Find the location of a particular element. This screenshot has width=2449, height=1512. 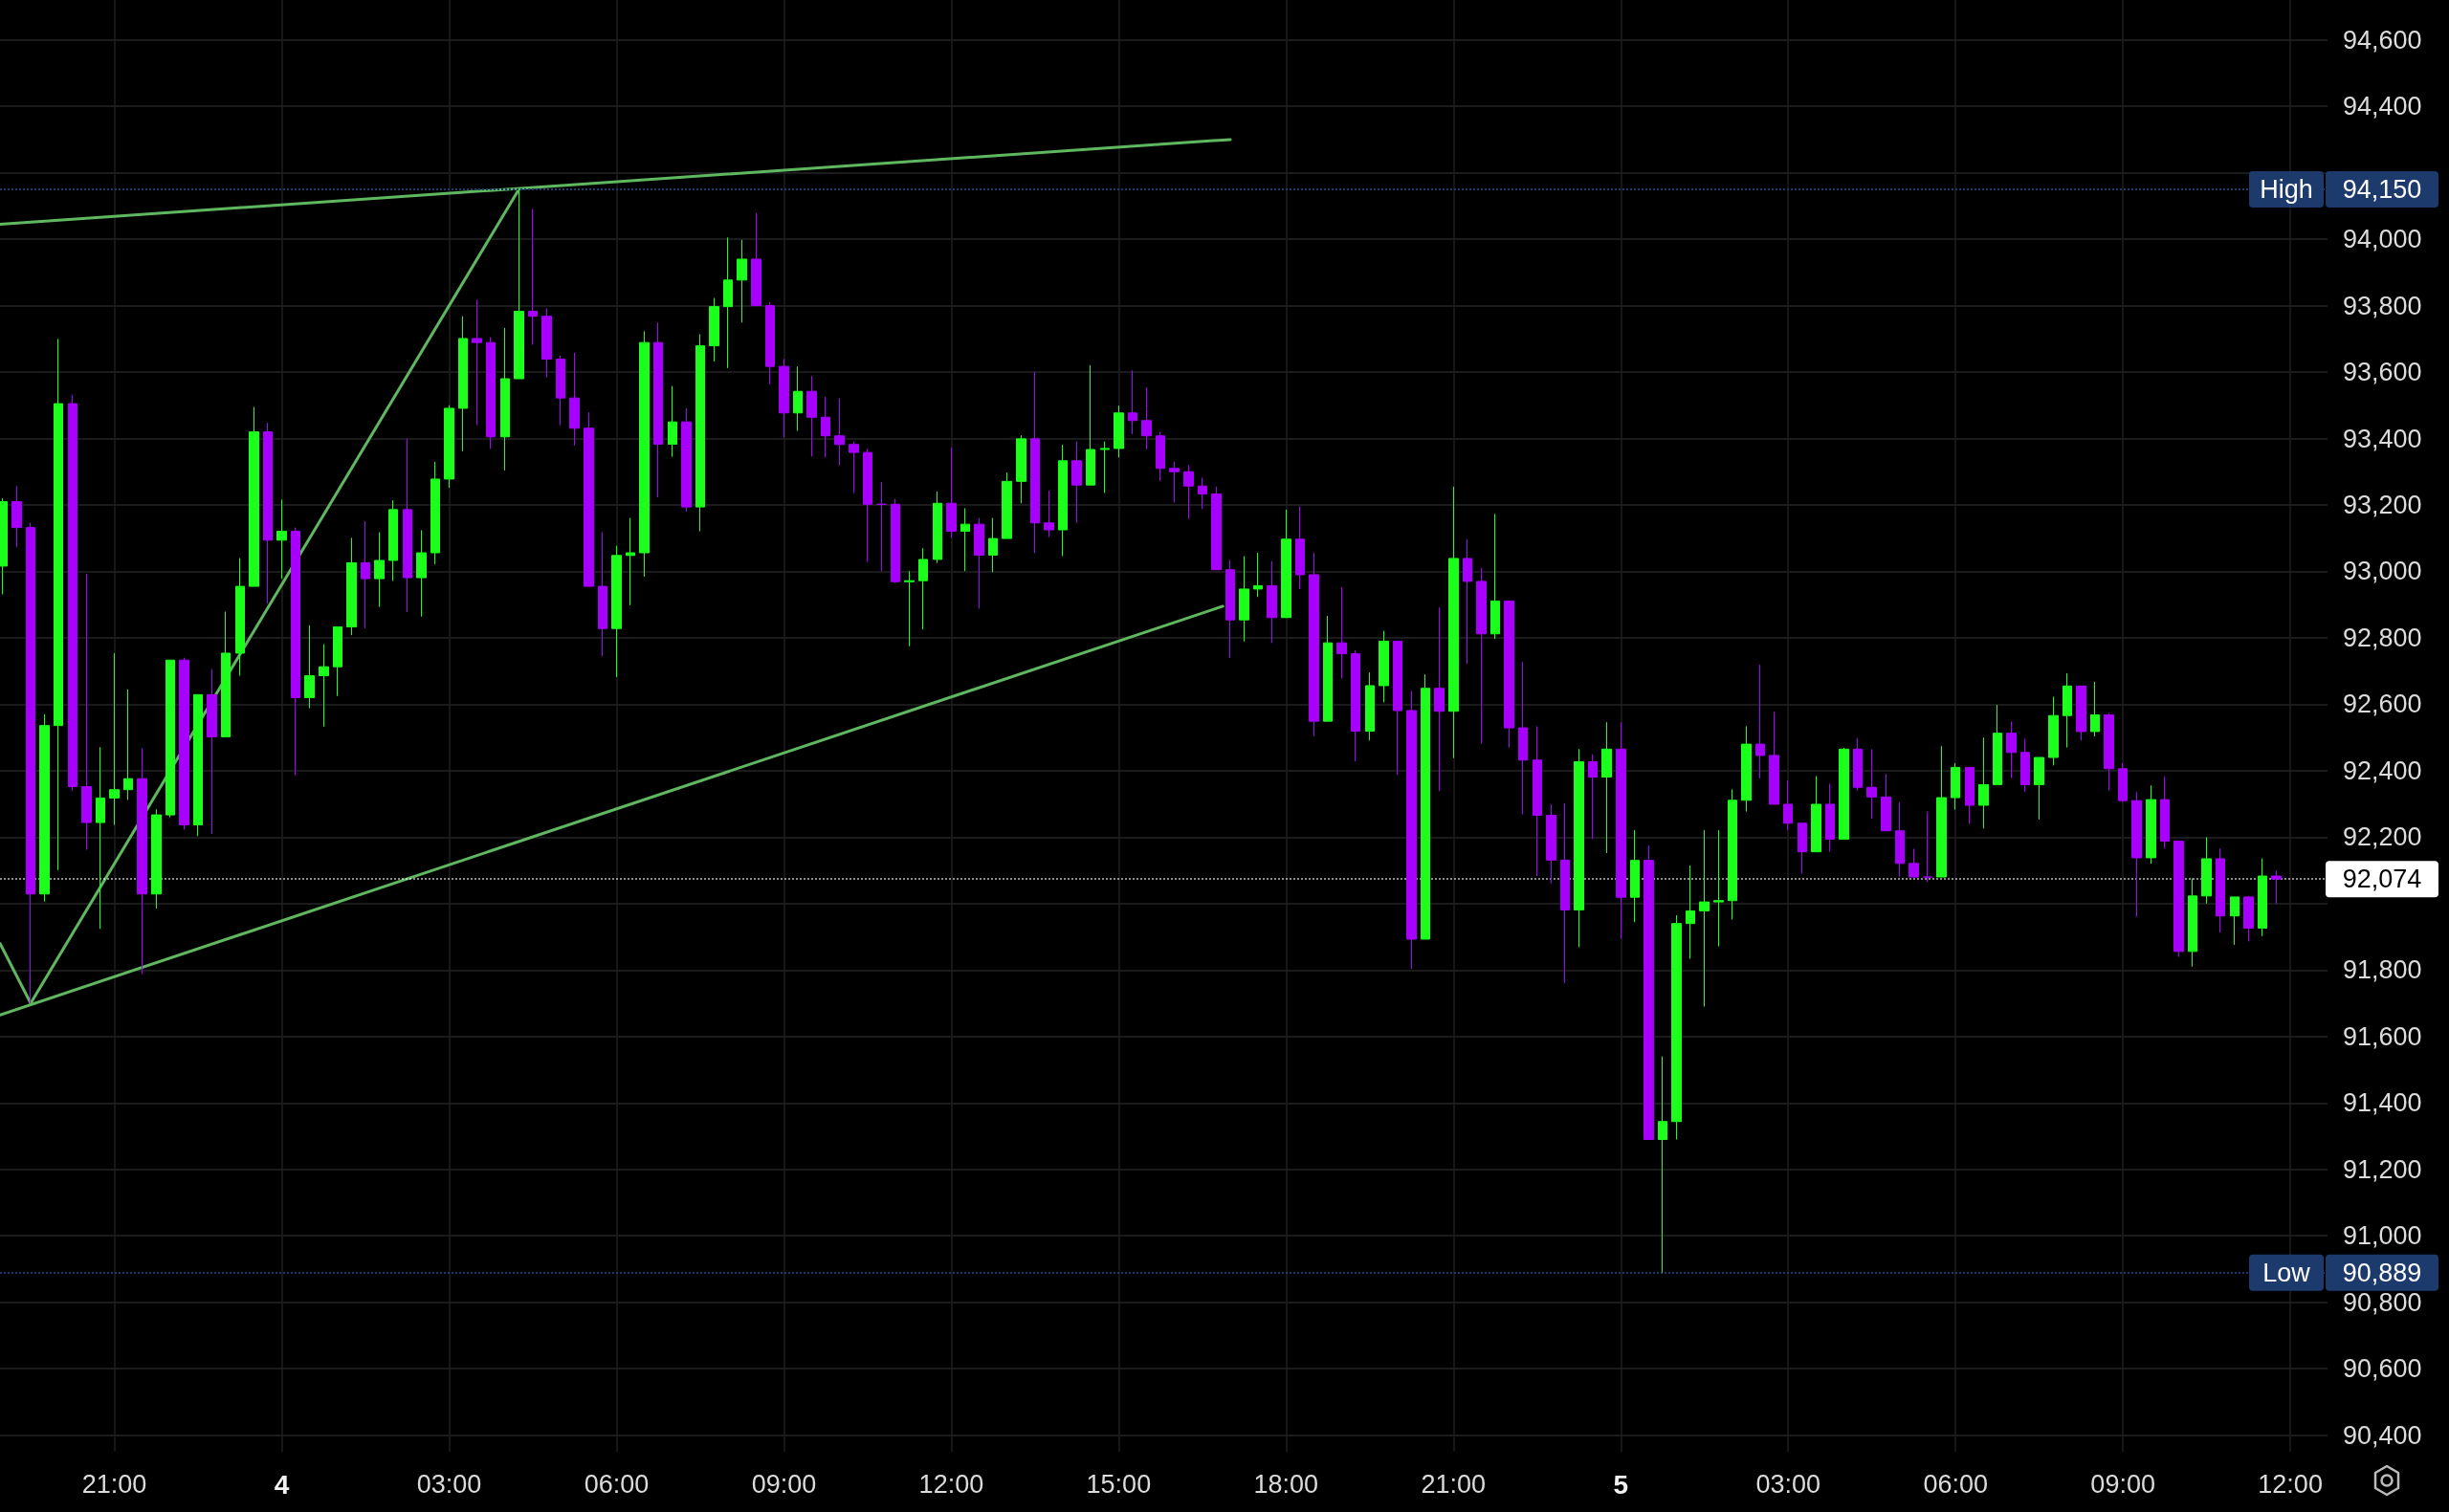

y-tick-label: 90,800 is located at coordinates (2383, 1302).